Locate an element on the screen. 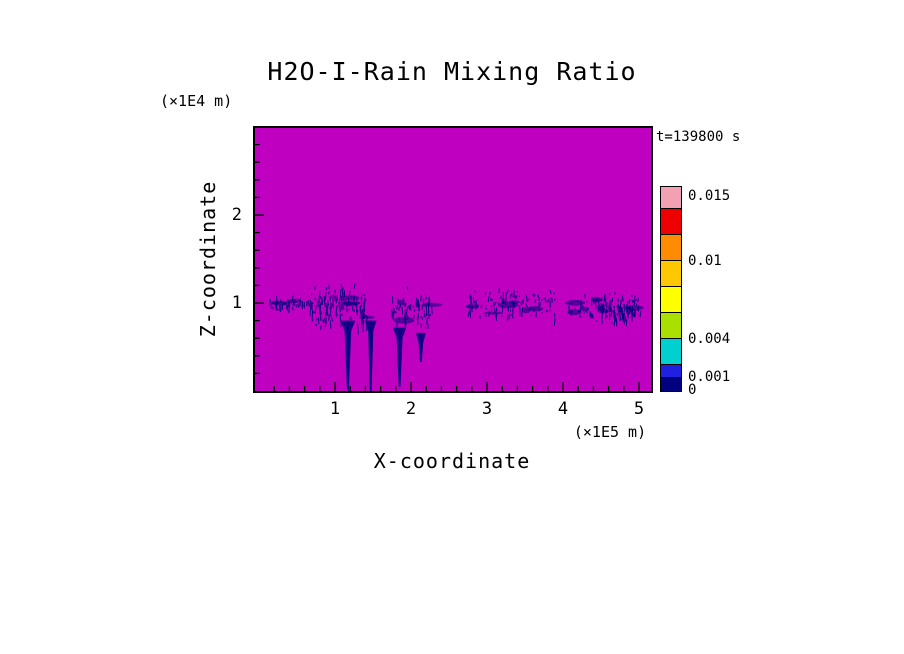 This screenshot has height=654, width=904. x-tick-label: 3 is located at coordinates (487, 409).